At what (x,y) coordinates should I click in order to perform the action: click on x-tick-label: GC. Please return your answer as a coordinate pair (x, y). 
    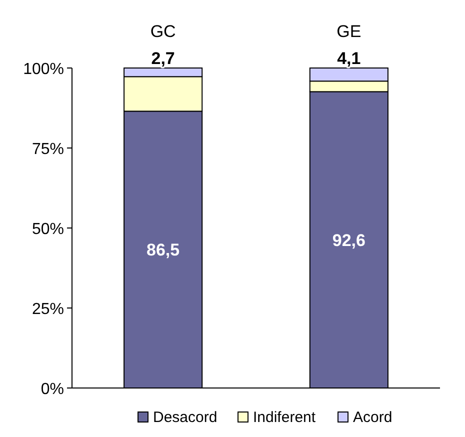
    Looking at the image, I should click on (163, 31).